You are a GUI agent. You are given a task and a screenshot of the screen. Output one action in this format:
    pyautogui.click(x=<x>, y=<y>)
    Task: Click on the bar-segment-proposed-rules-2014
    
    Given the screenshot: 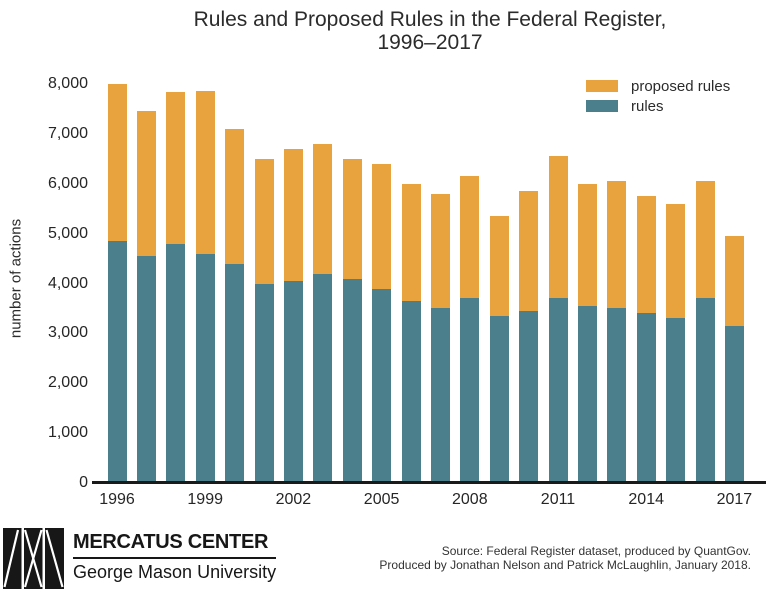 What is the action you would take?
    pyautogui.click(x=646, y=255)
    